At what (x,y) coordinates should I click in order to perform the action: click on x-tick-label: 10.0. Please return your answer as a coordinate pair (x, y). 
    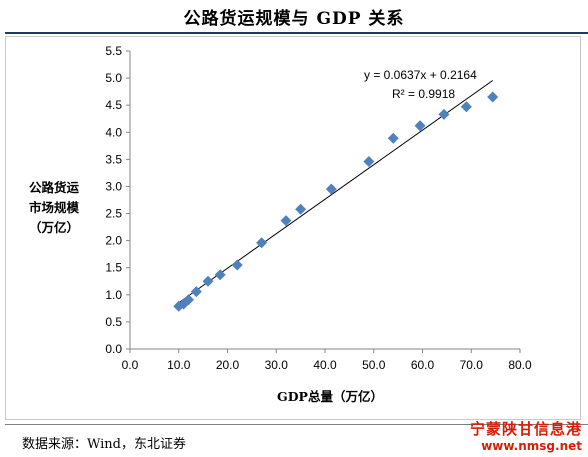
    Looking at the image, I should click on (179, 365).